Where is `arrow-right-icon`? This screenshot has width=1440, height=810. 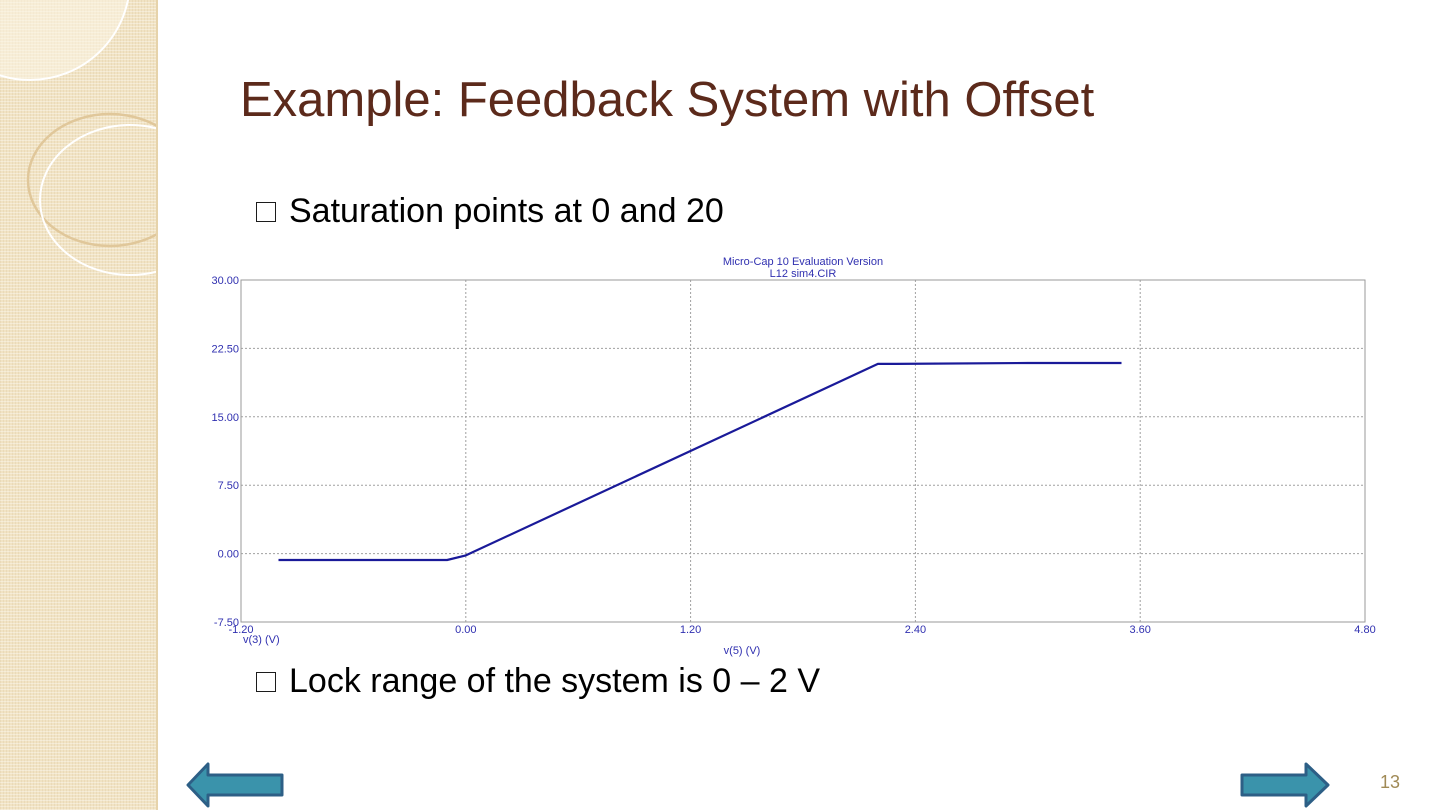 arrow-right-icon is located at coordinates (1285, 785).